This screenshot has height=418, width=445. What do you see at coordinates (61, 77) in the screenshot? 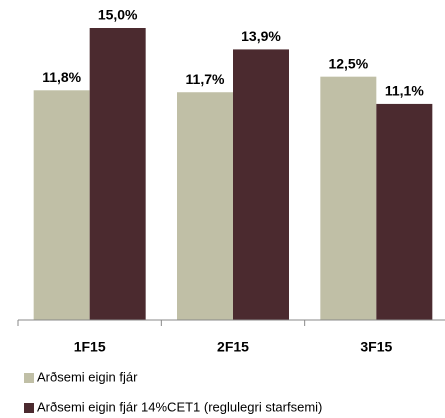
I see `value-label: 11,8%` at bounding box center [61, 77].